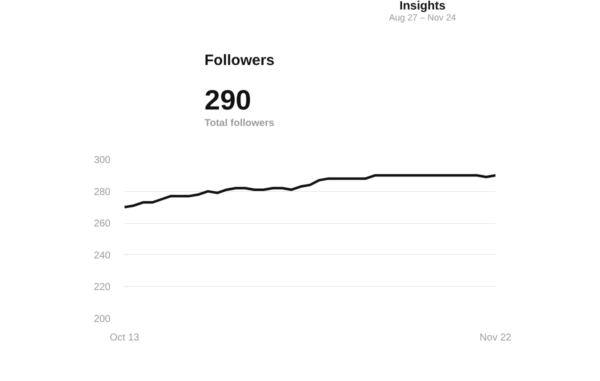  I want to click on x-tick-label: Nov 22, so click(496, 338).